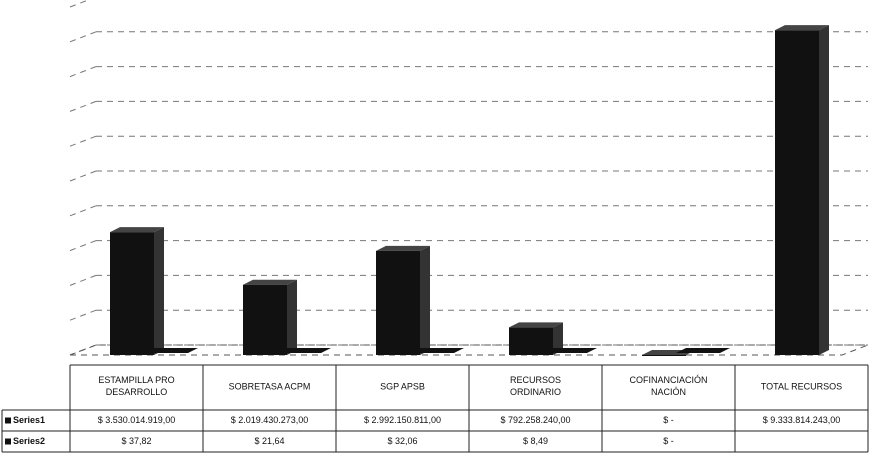 This screenshot has width=870, height=454. Describe the element at coordinates (535, 420) in the screenshot. I see `data-label: $ 792.258.240,00` at that location.